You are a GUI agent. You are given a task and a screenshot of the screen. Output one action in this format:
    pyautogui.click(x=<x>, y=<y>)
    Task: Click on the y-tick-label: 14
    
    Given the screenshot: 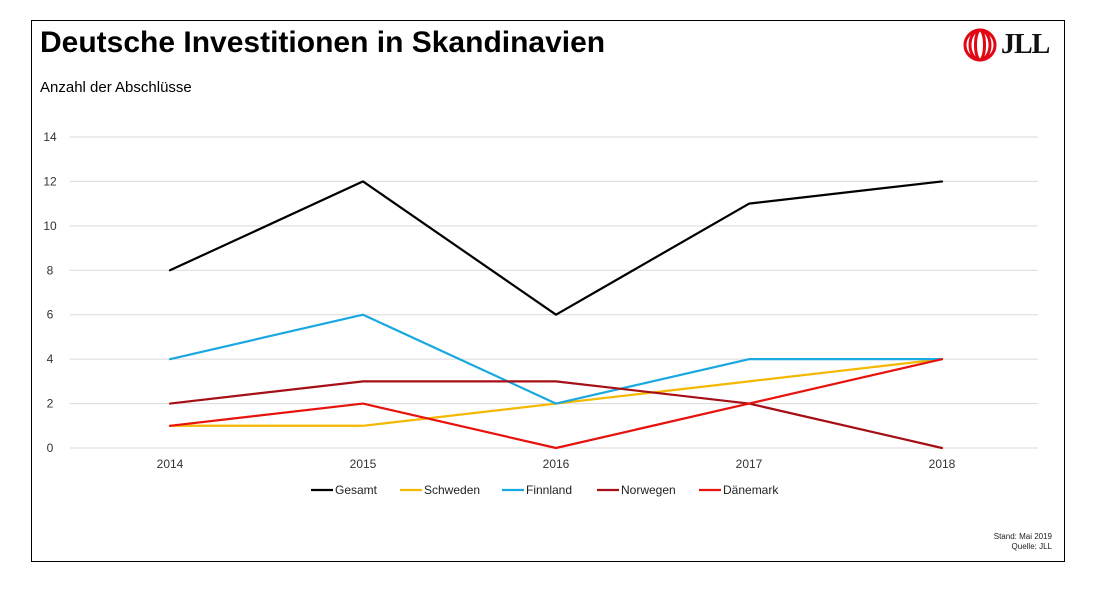 What is the action you would take?
    pyautogui.click(x=50, y=137)
    